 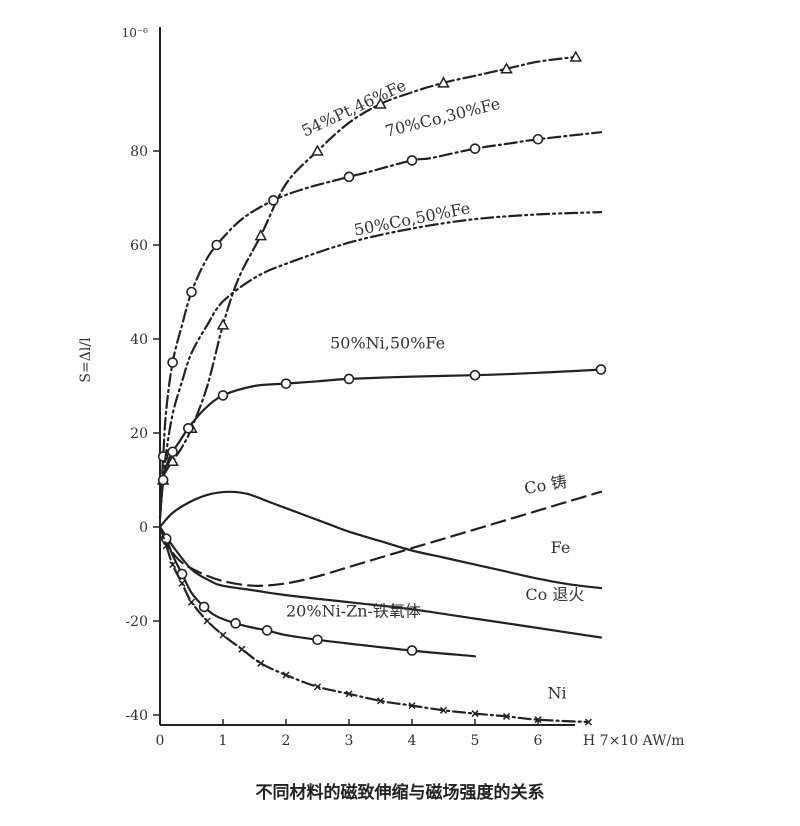 I want to click on series-label-3: 50%Ni,50%Fe, so click(x=387, y=342).